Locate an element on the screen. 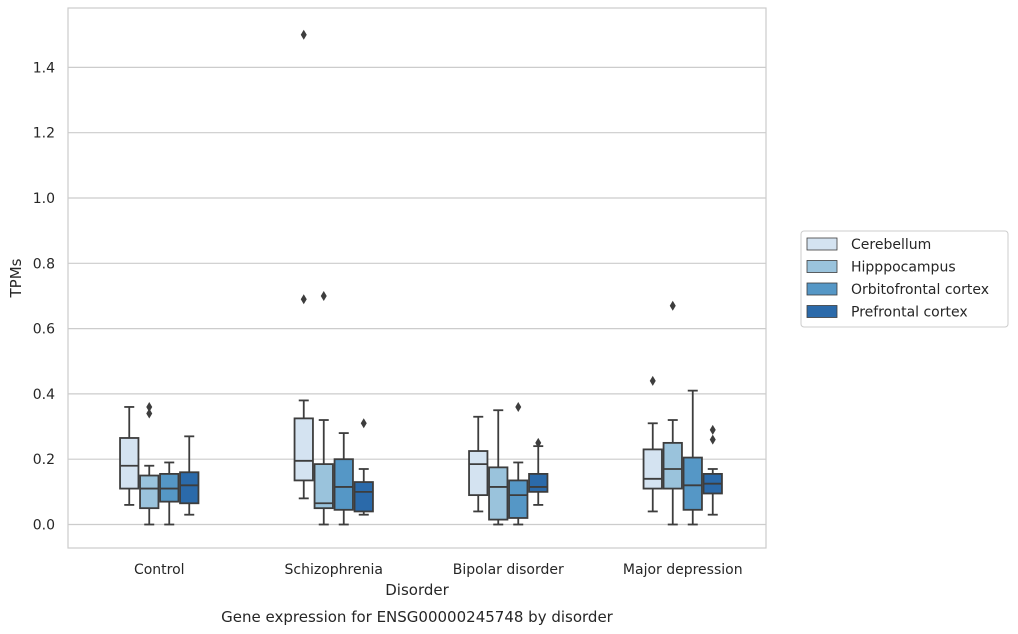  y-tick-label: 1.0 is located at coordinates (44, 199).